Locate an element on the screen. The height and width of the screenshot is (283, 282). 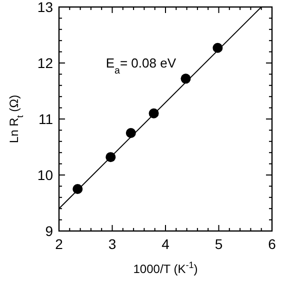
y-tick-label: 12 is located at coordinates (45, 62).